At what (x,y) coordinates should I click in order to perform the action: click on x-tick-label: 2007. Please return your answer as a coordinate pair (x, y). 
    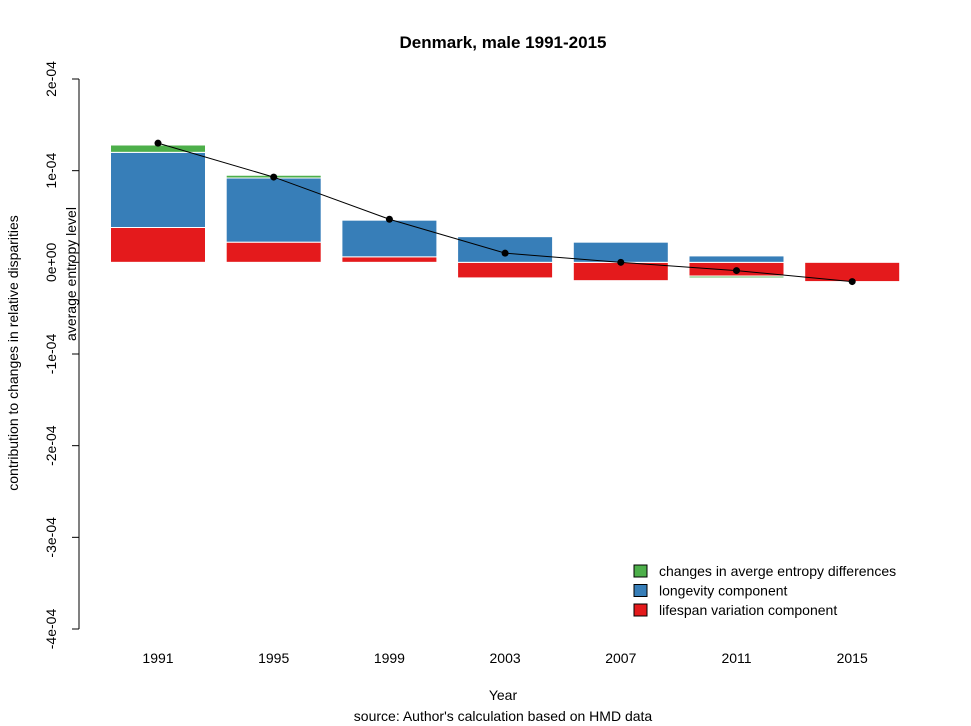
    Looking at the image, I should click on (620, 658).